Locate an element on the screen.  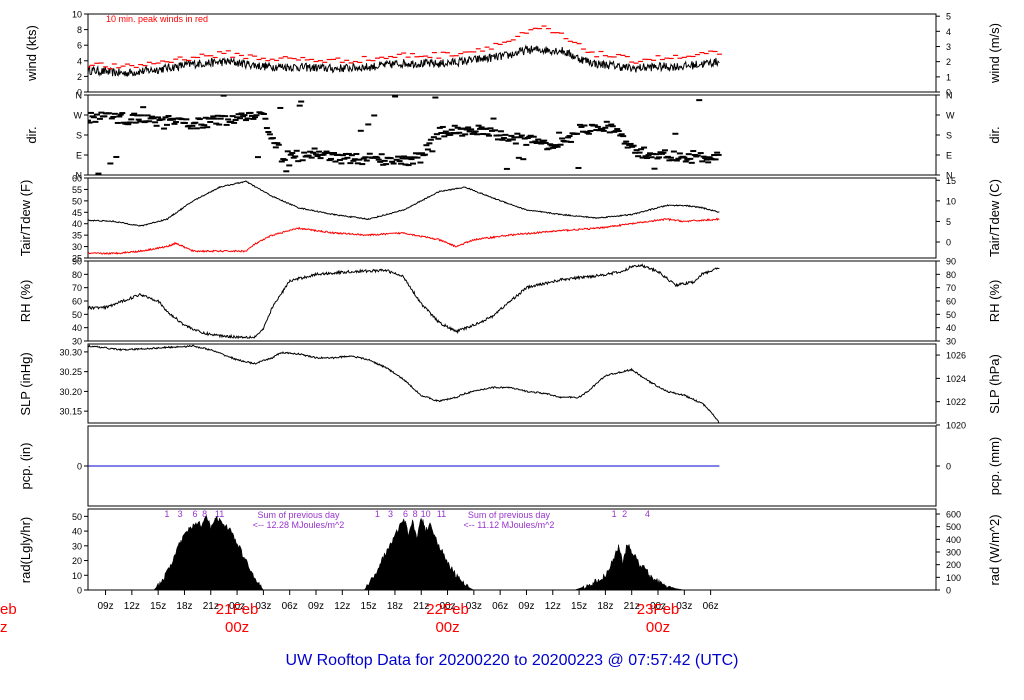
hour-label: 11 is located at coordinates (441, 514).